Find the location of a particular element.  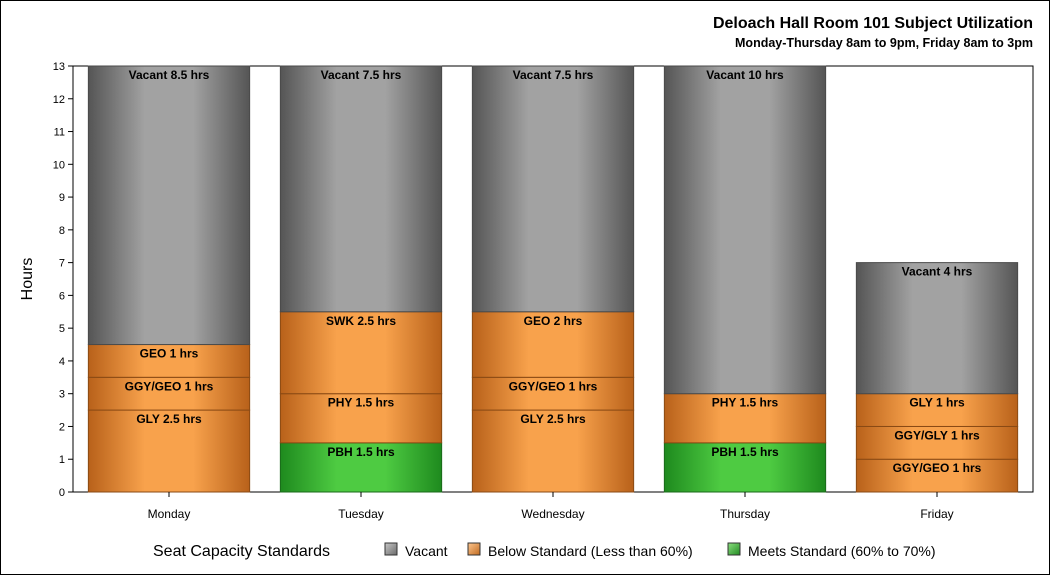

y-tick-label: 6 is located at coordinates (62, 296).